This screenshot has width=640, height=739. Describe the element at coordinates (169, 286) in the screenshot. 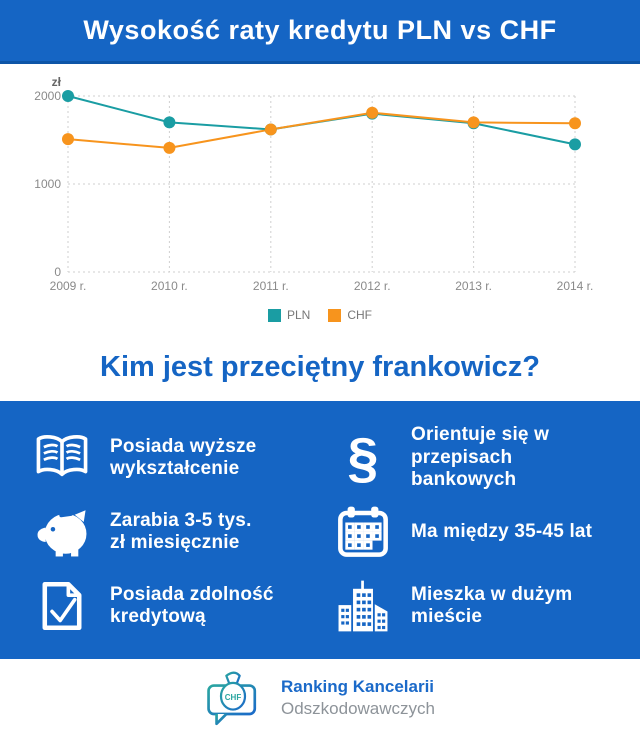

I see `x-tick-label: 2010 r.` at that location.